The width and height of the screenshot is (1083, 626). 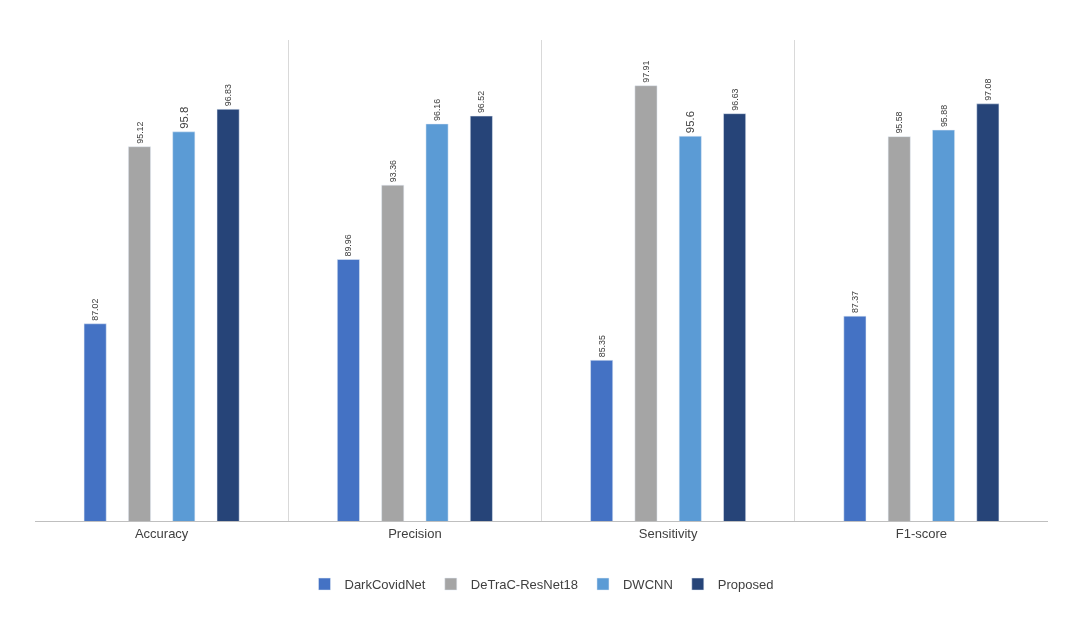 I want to click on data-label: 89.96, so click(x=348, y=245).